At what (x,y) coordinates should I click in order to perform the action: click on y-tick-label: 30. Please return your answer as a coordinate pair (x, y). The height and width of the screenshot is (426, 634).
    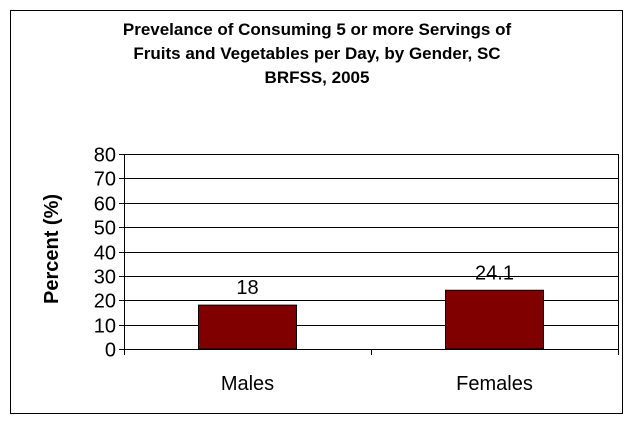
    Looking at the image, I should click on (105, 278).